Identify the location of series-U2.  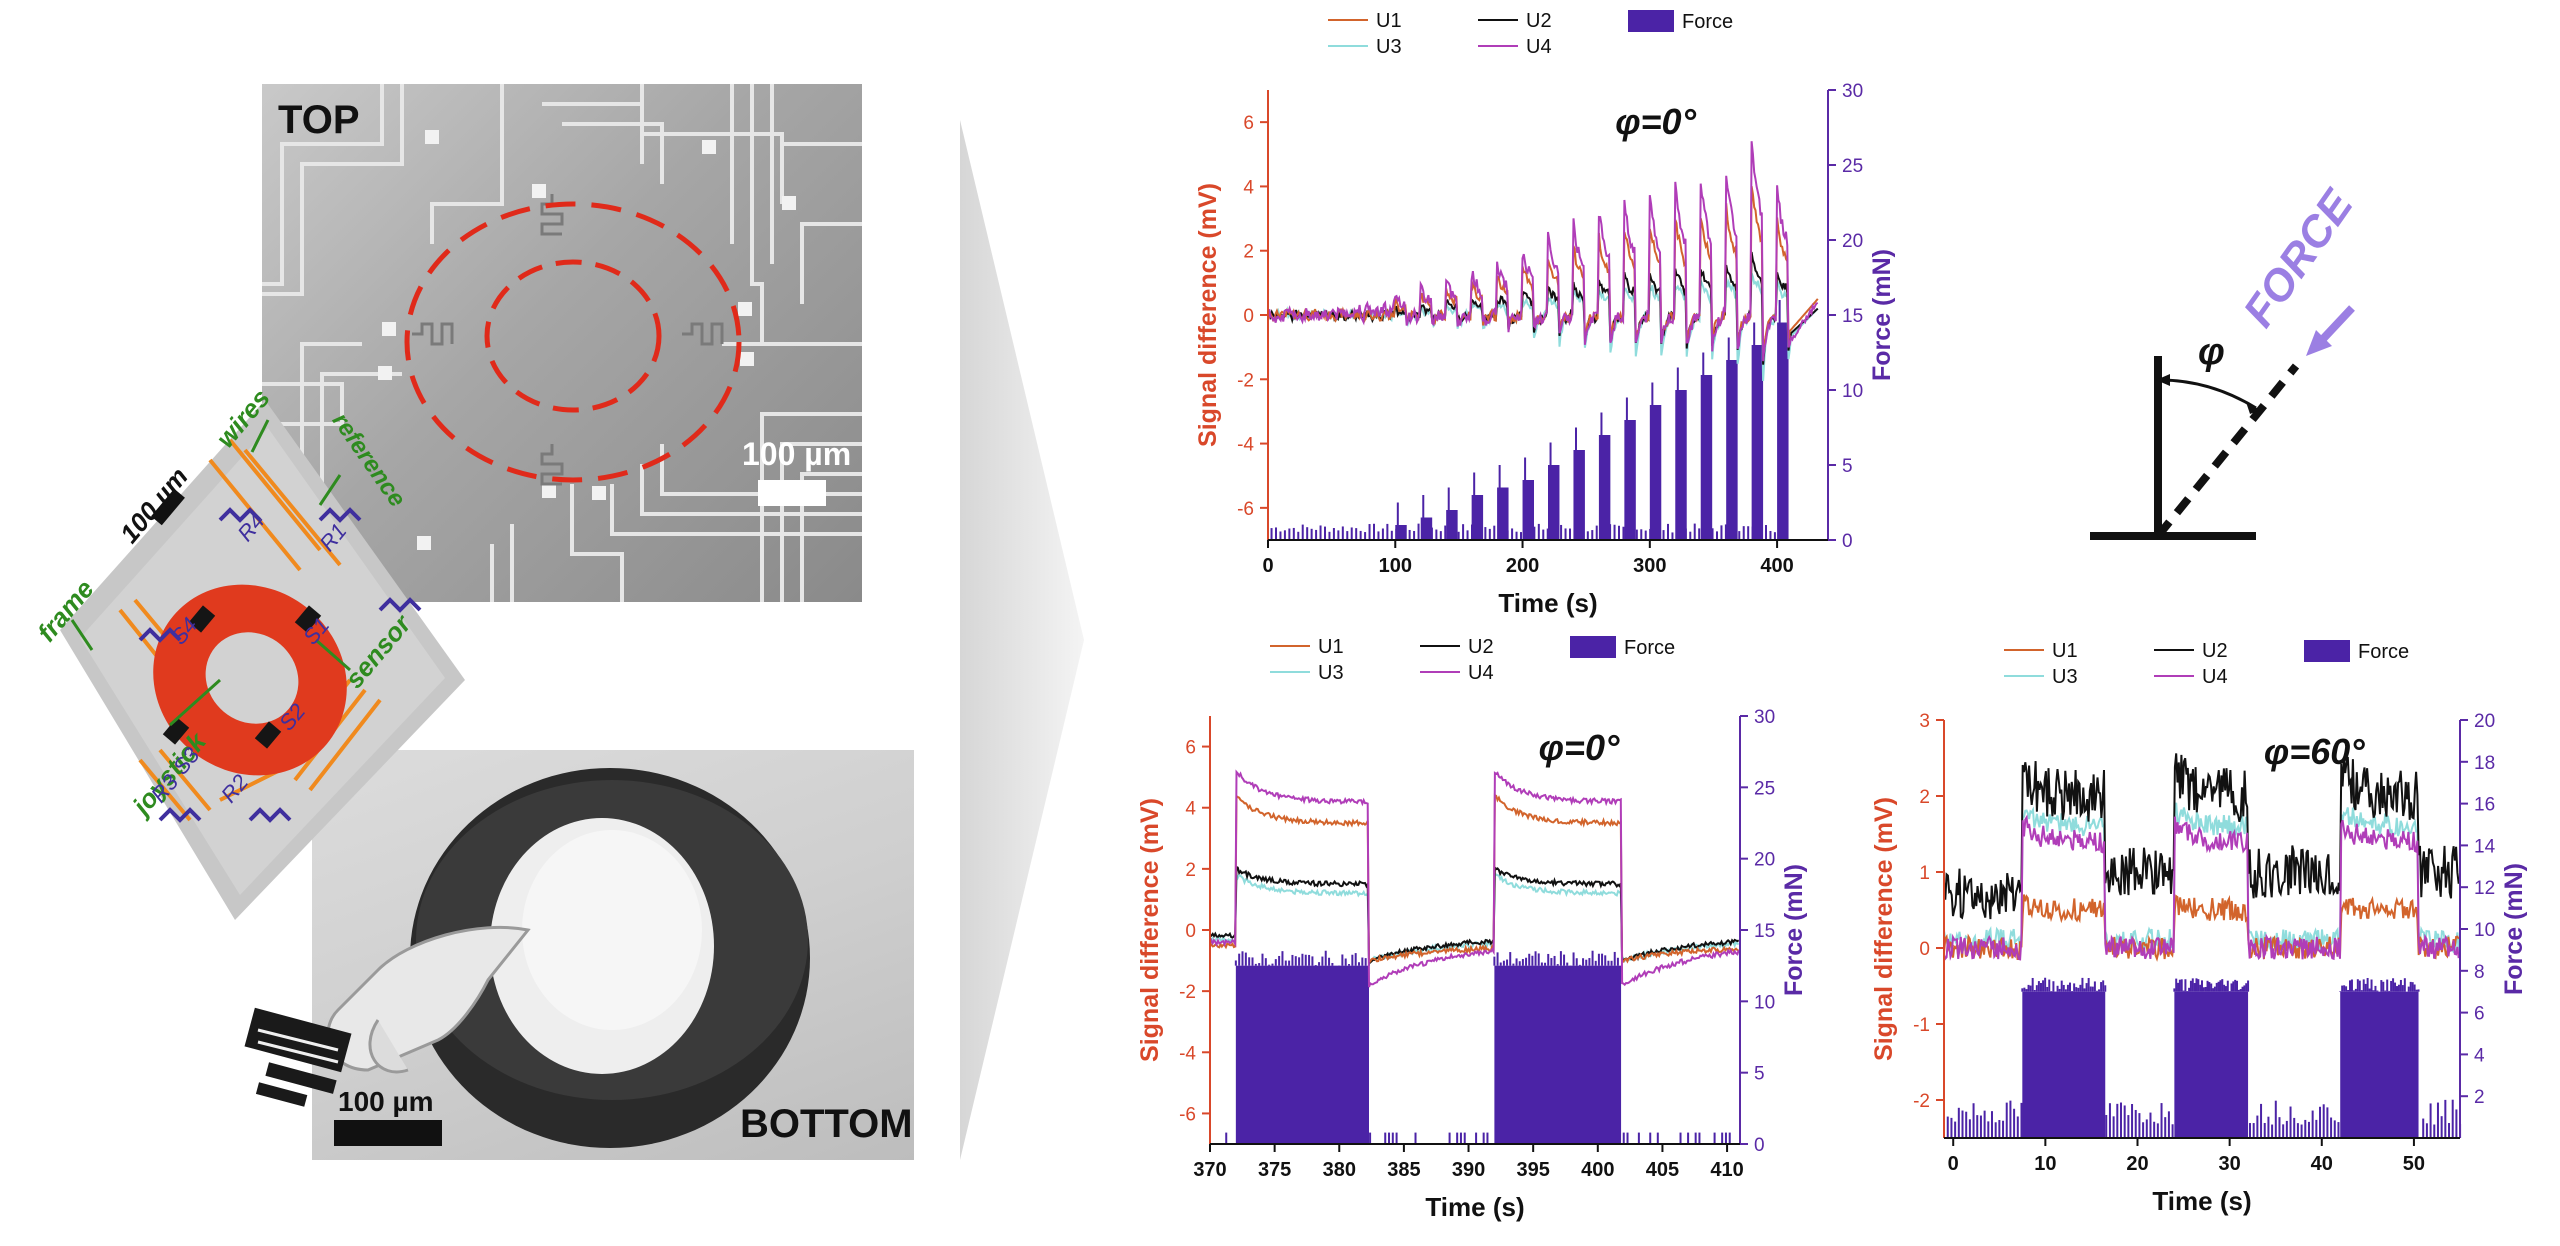
(1543, 308).